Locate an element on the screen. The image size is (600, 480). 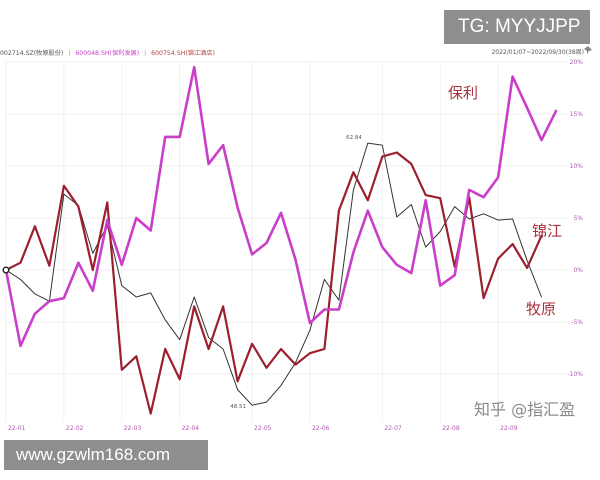
series-name-label: 牧原 is located at coordinates (541, 309).